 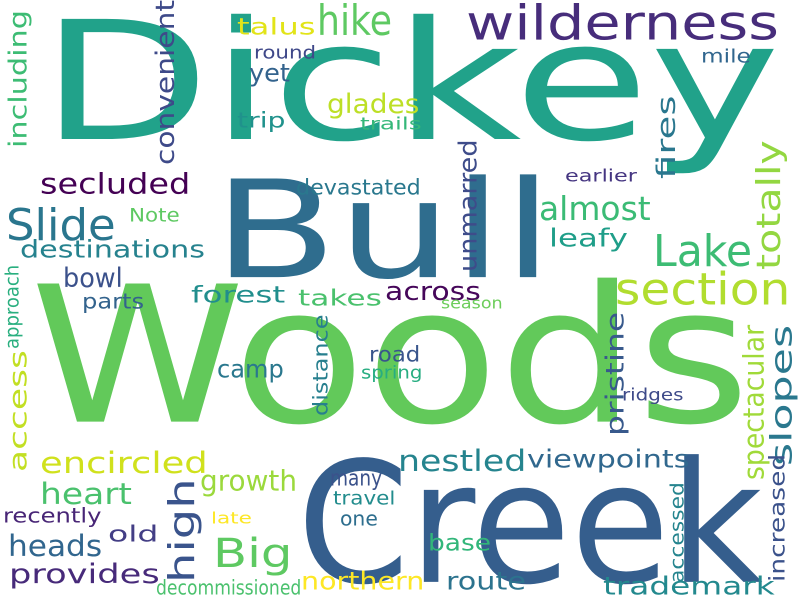 I want to click on word-distance: distance, so click(x=321, y=365).